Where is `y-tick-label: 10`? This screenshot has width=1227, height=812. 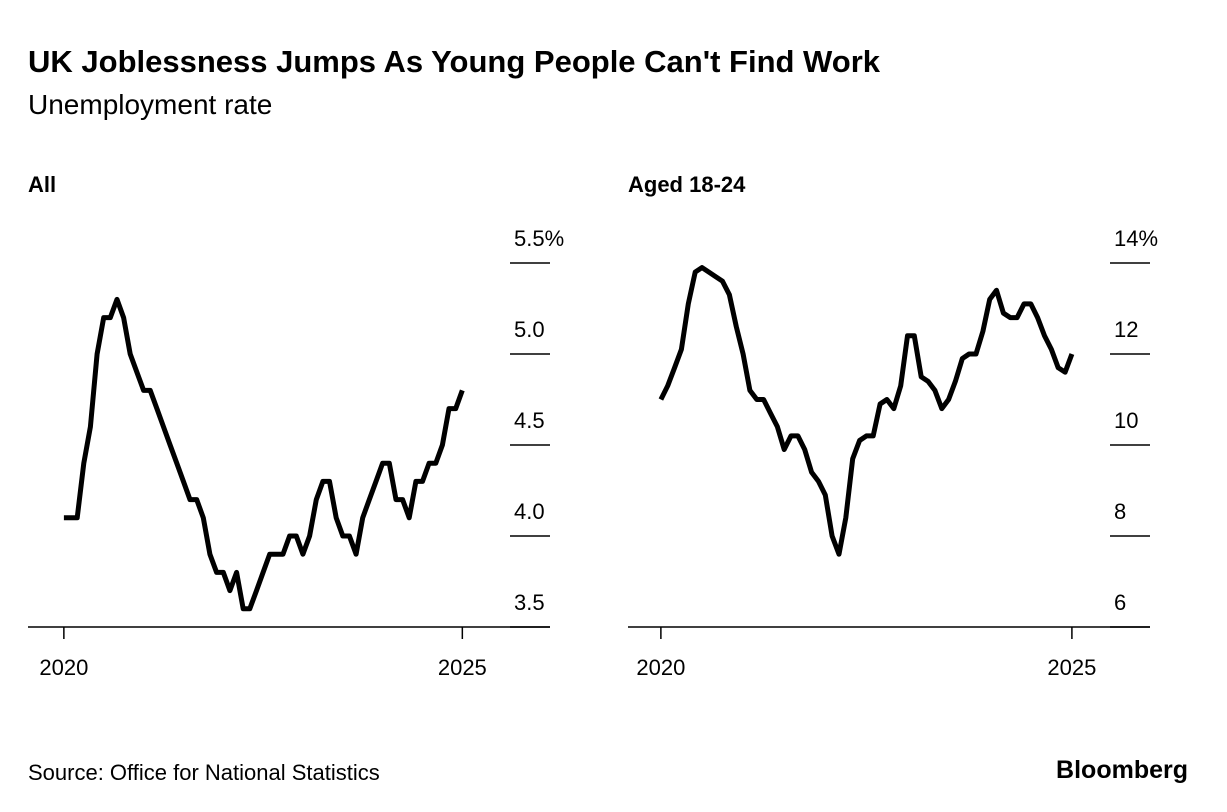
y-tick-label: 10 is located at coordinates (1126, 420).